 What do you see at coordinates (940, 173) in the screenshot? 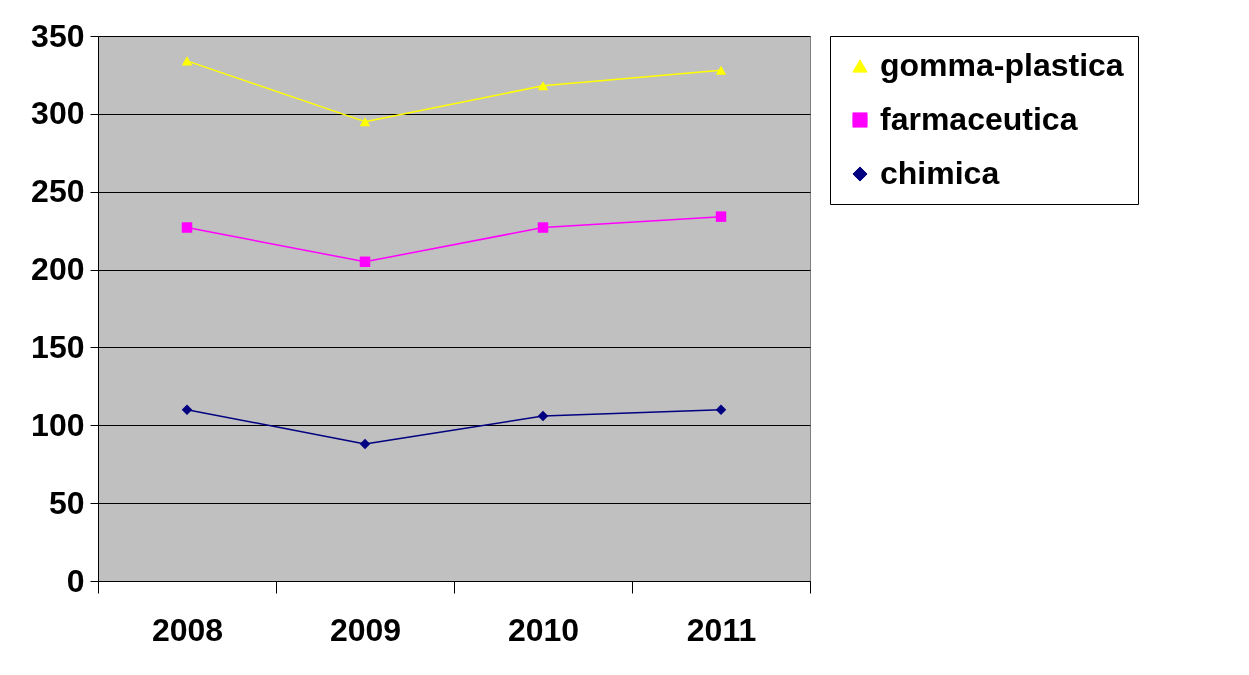
I see `legend-label: chimica` at bounding box center [940, 173].